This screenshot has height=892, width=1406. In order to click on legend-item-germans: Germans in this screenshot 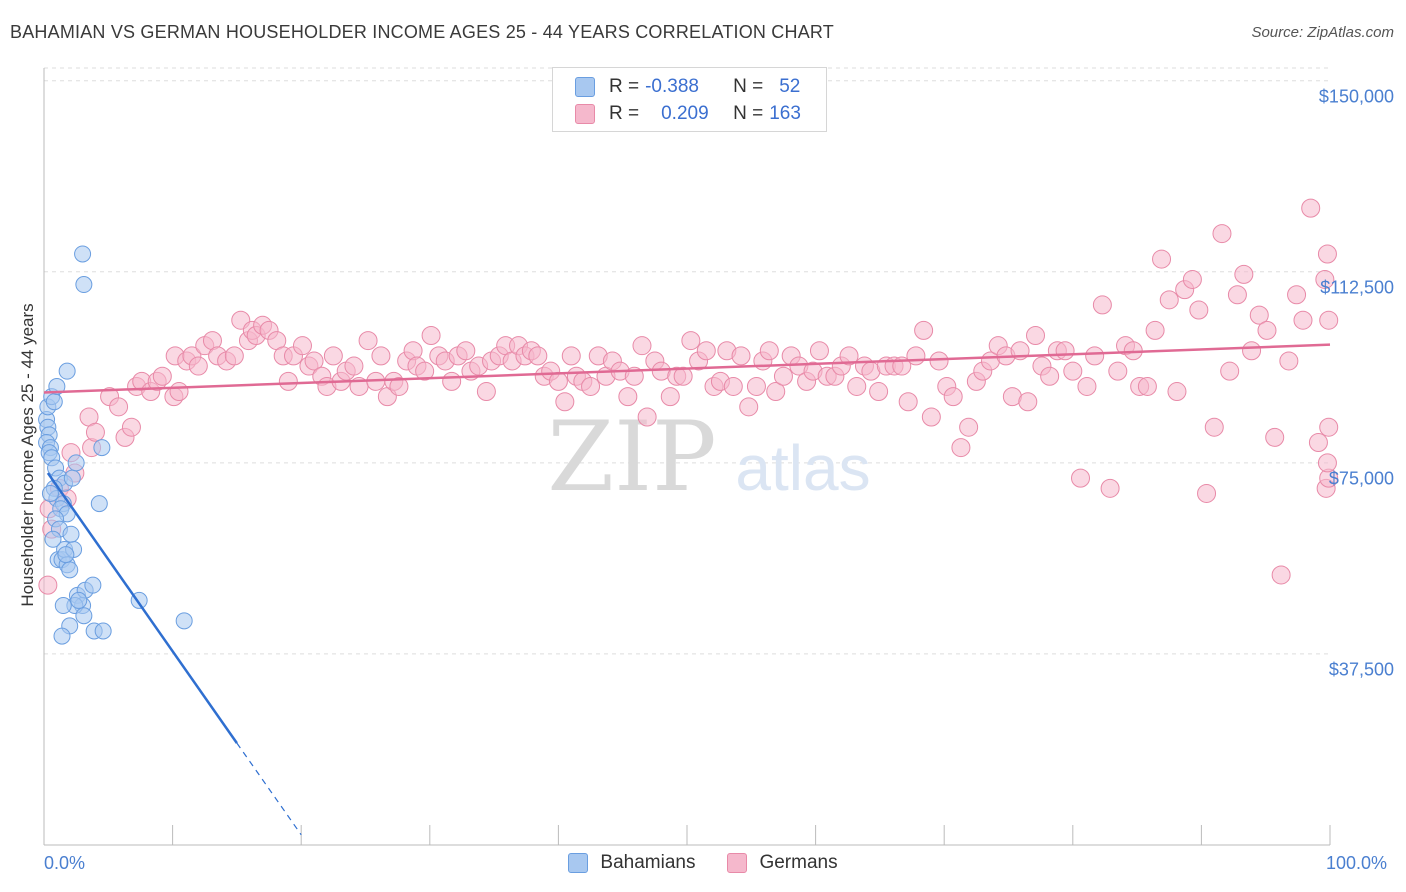, I will do `click(782, 863)`.